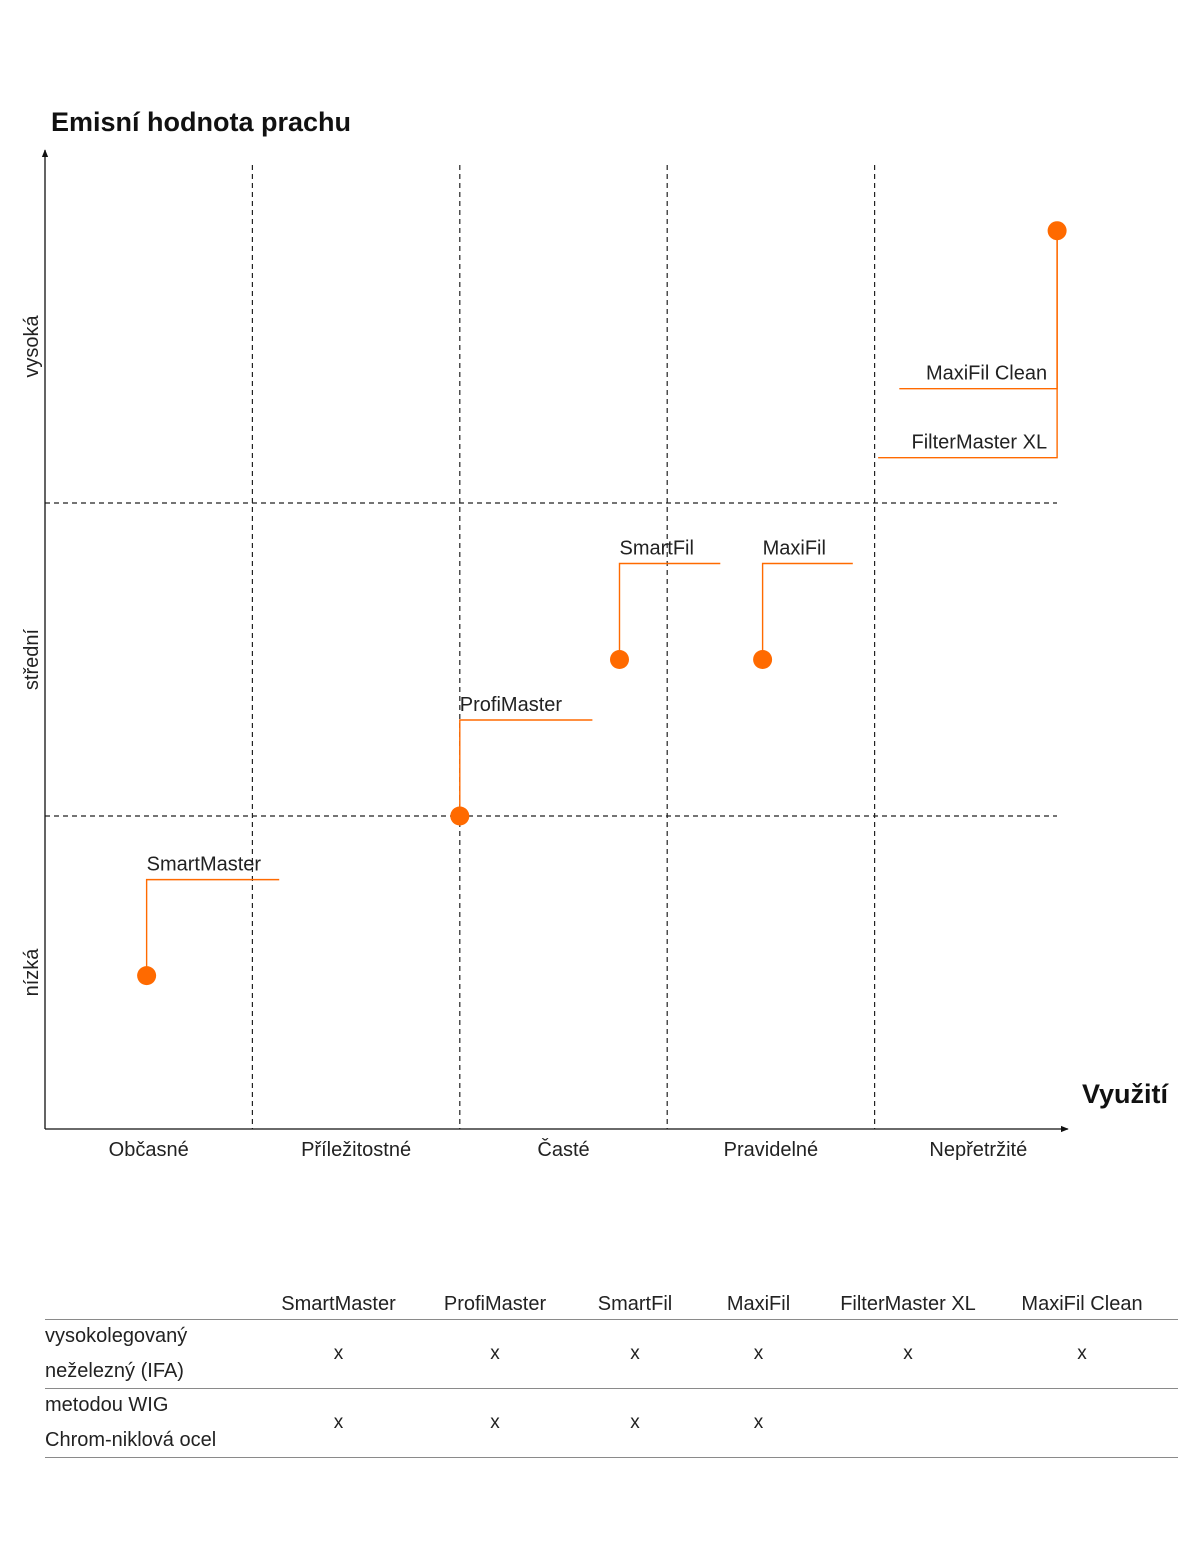 The width and height of the screenshot is (1200, 1555). I want to click on data-point-group: SmartMaster, so click(208, 920).